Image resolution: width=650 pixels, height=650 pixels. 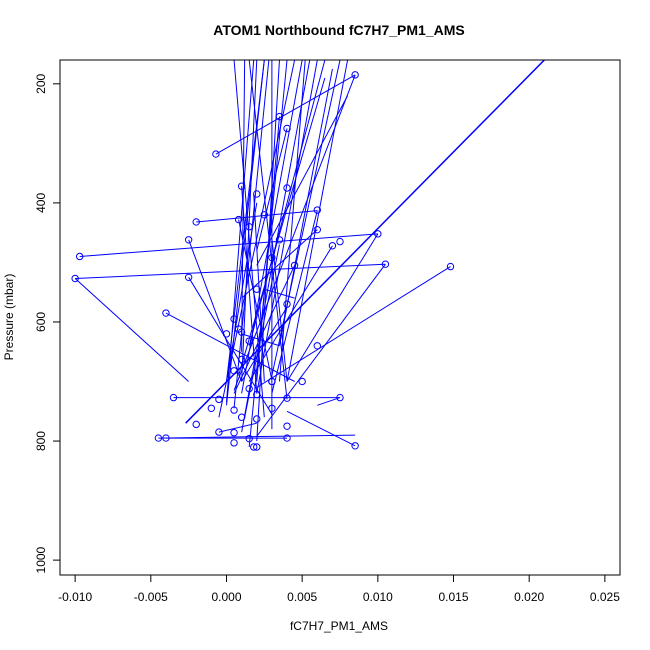 I want to click on x-tick-label: -0.005, so click(x=151, y=597).